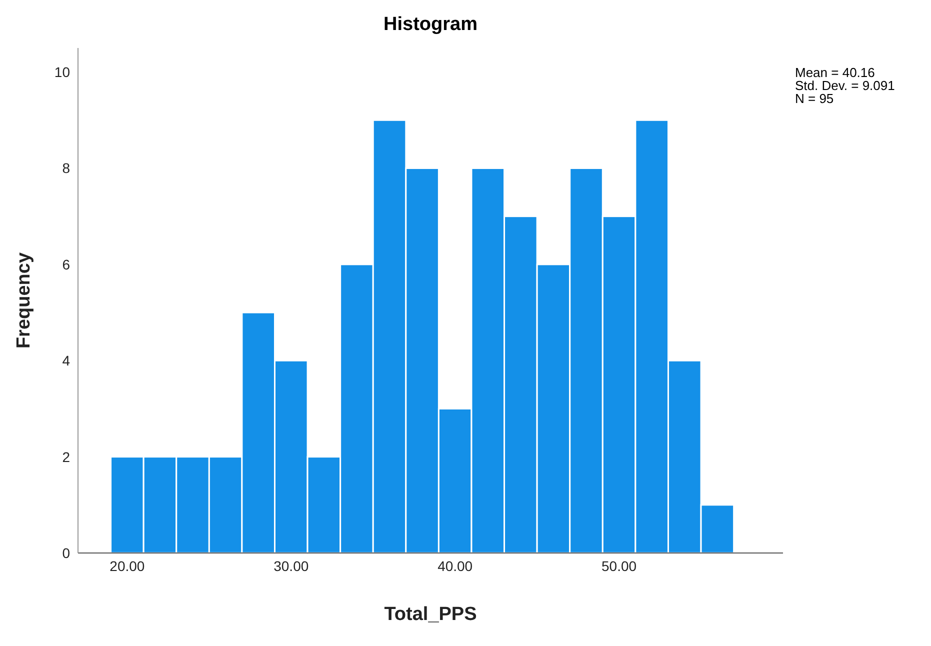  Describe the element at coordinates (835, 72) in the screenshot. I see `text: Mean = 40.16` at that location.